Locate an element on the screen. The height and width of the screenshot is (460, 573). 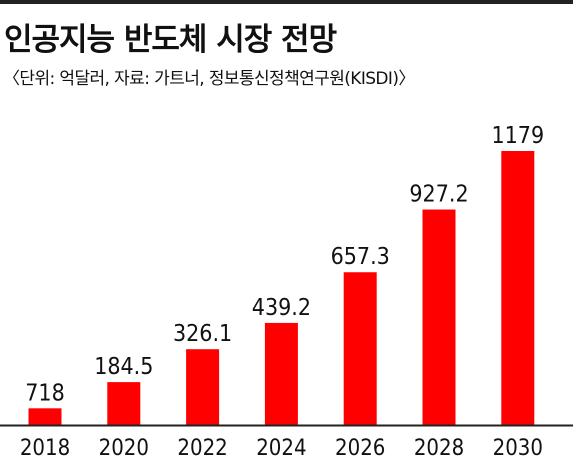
x-tick-label-2020: 2020 is located at coordinates (124, 448).